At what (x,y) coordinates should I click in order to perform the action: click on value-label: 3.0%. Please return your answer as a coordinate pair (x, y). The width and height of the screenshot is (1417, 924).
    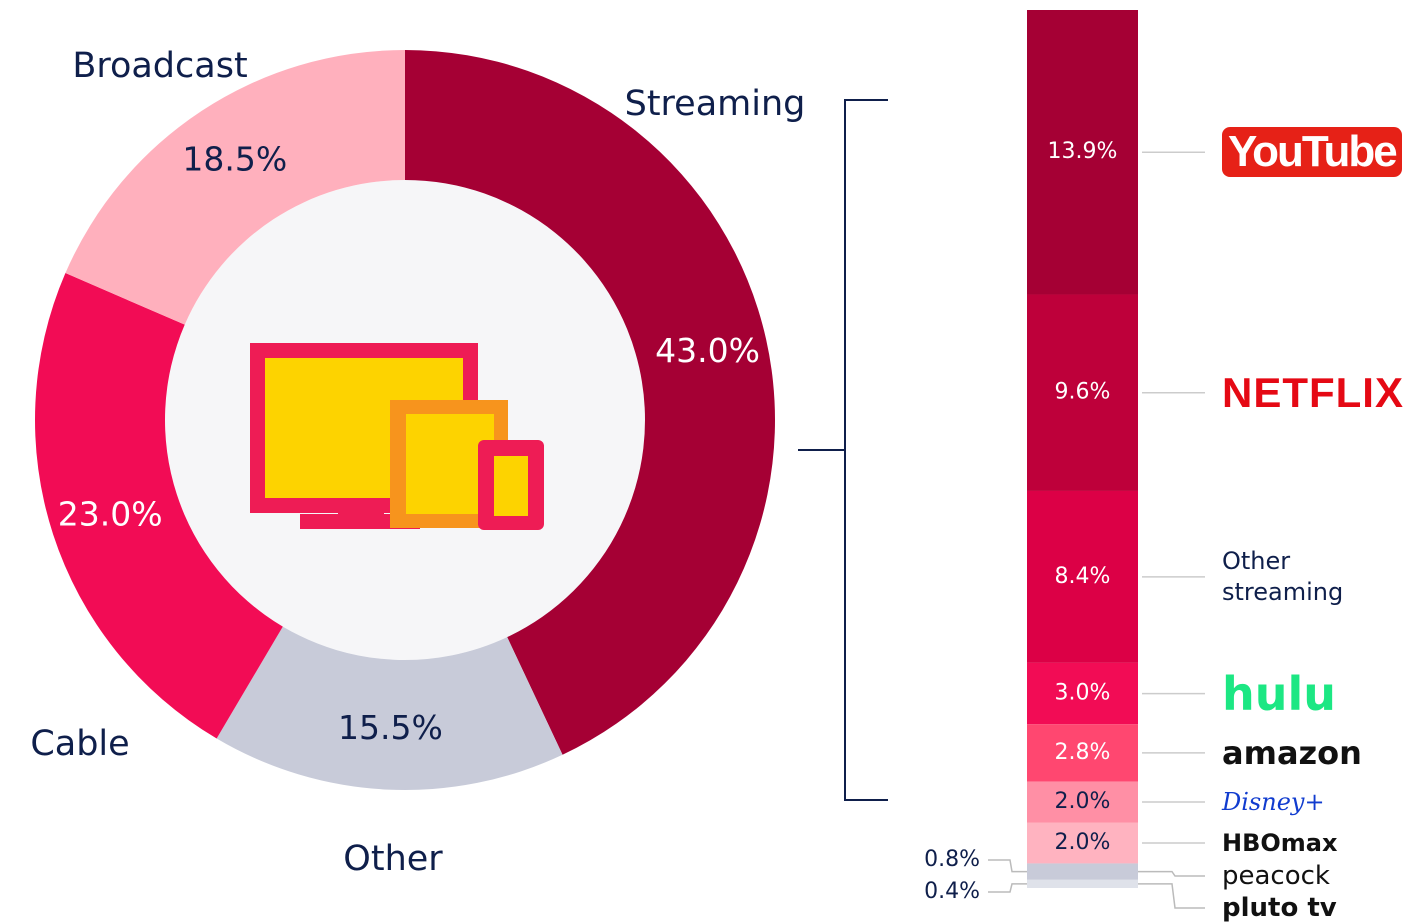
    Looking at the image, I should click on (1083, 693).